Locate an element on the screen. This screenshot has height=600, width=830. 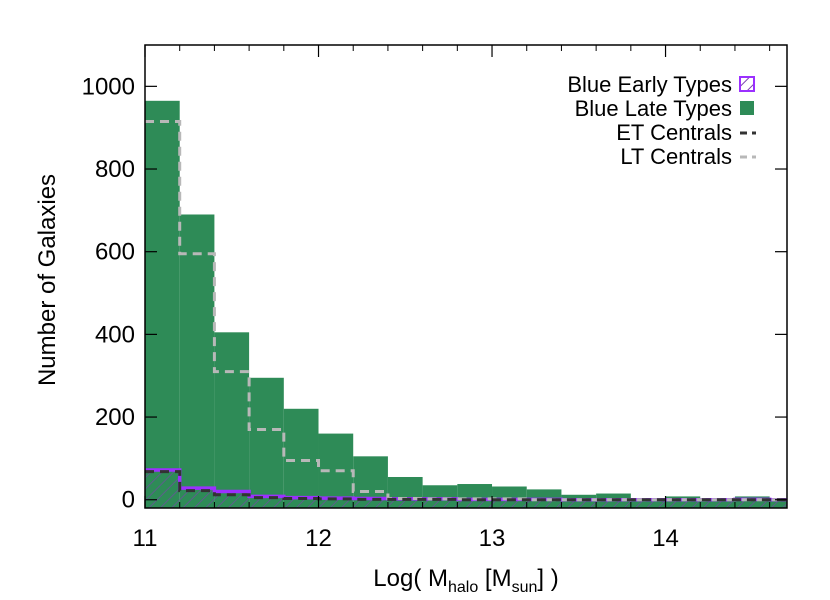
x-axis-label: Log( Mhalo [Msun] ) is located at coordinates (465, 580).